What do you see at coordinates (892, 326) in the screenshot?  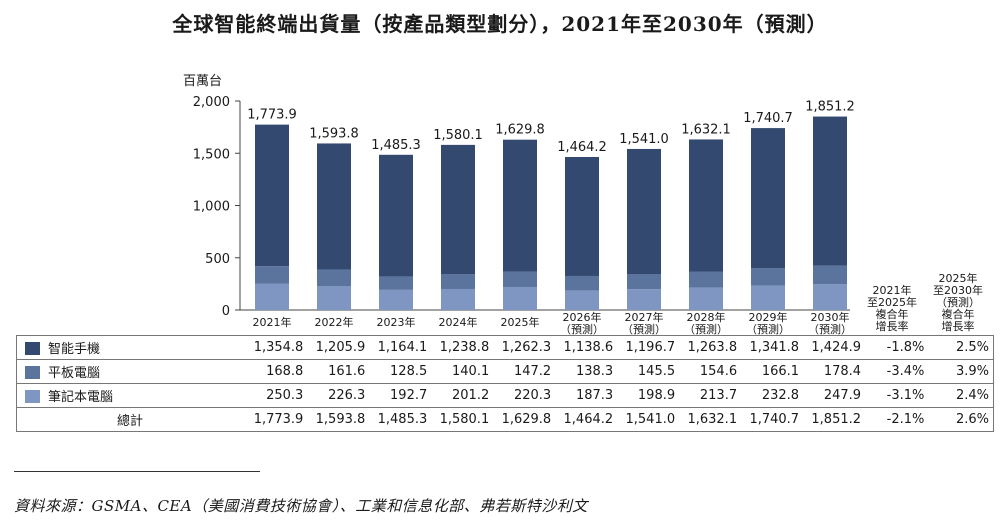 I see `cagr-header-line: 增長率` at bounding box center [892, 326].